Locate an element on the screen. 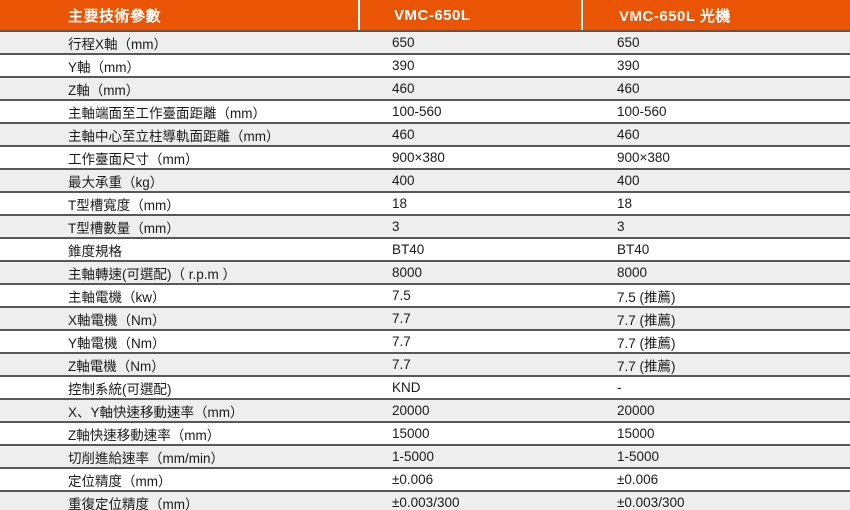  table-row: 錐度規格 BT40 BT40 is located at coordinates (425, 248).